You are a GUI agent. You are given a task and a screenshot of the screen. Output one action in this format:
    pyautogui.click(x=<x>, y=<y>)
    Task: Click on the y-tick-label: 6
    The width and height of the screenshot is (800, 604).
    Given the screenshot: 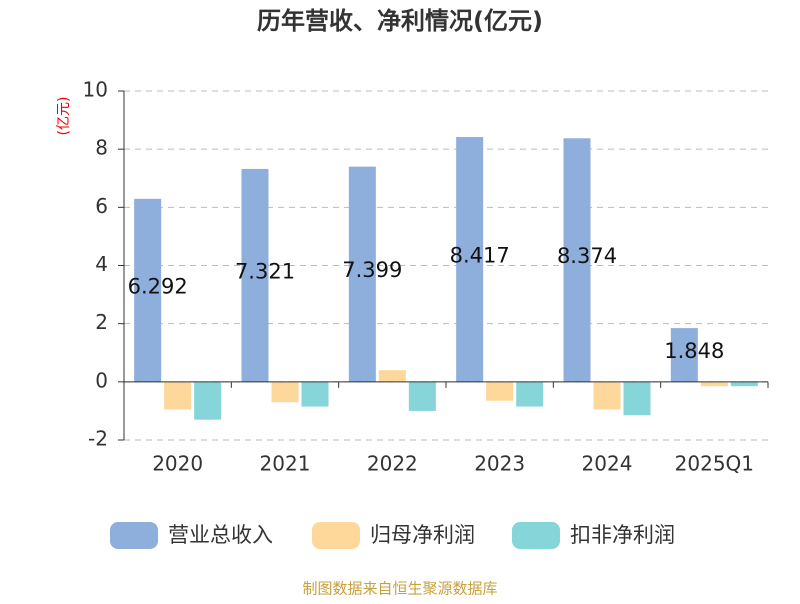 What is the action you would take?
    pyautogui.click(x=101, y=206)
    